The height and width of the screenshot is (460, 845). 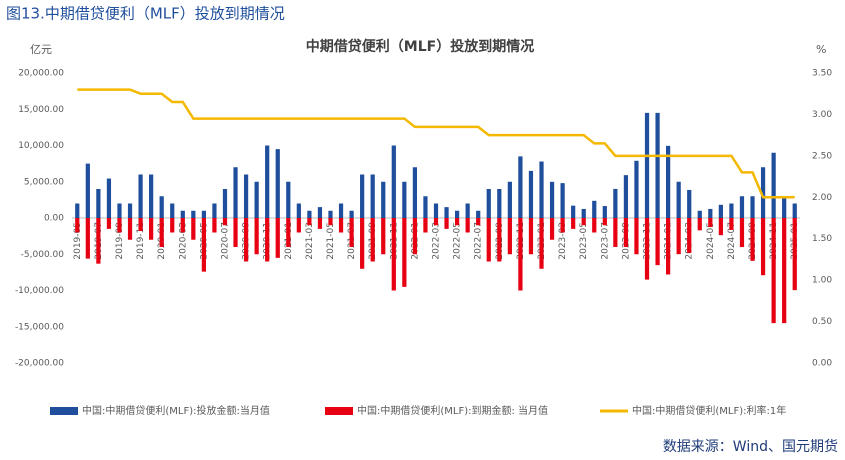 What do you see at coordinates (420, 46) in the screenshot?
I see `chart-title: 中期借贷便利（MLF）投放到期情况` at bounding box center [420, 46].